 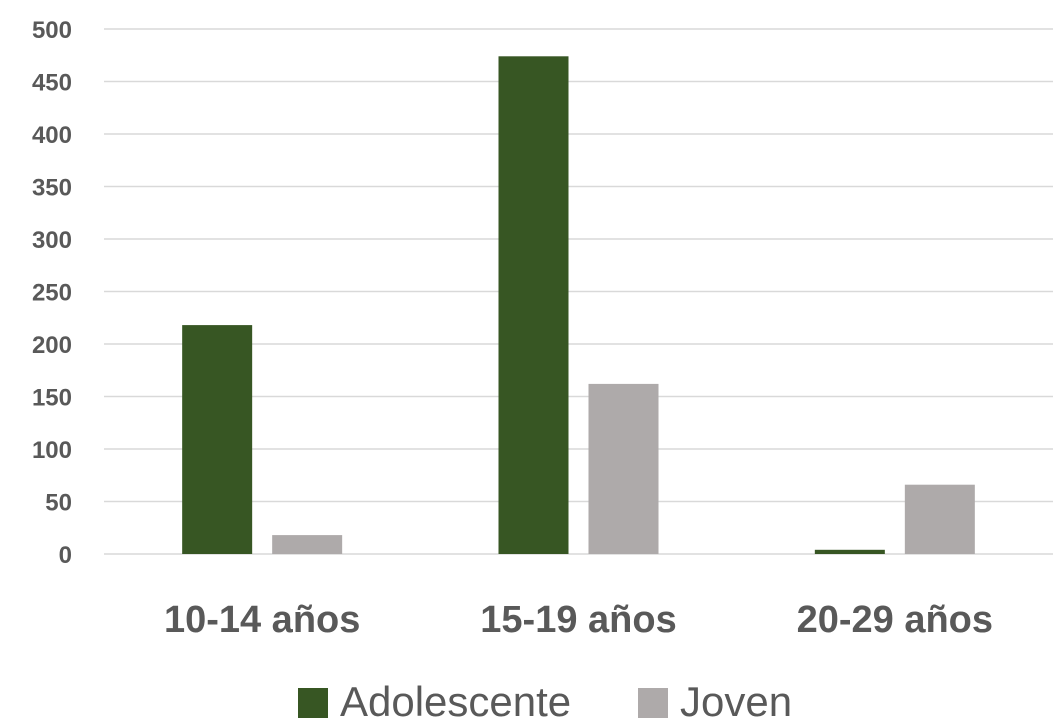 I want to click on y-tick-label: 100, so click(x=52, y=450).